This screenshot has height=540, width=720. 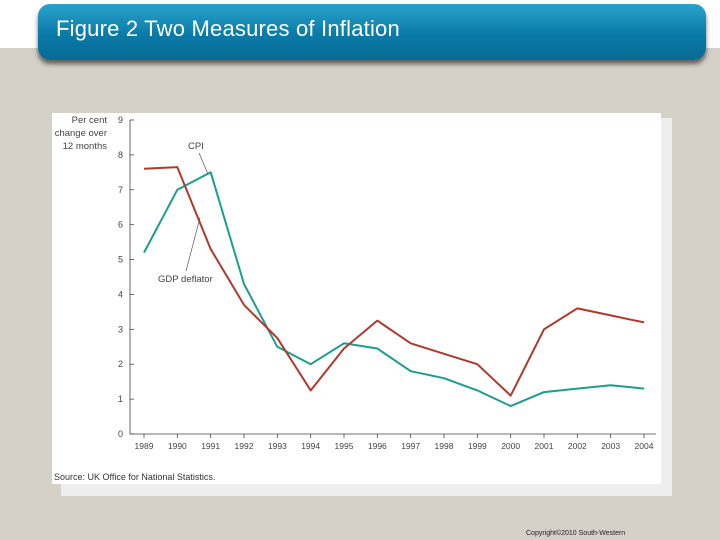 What do you see at coordinates (210, 446) in the screenshot?
I see `x-tick-label: 1991` at bounding box center [210, 446].